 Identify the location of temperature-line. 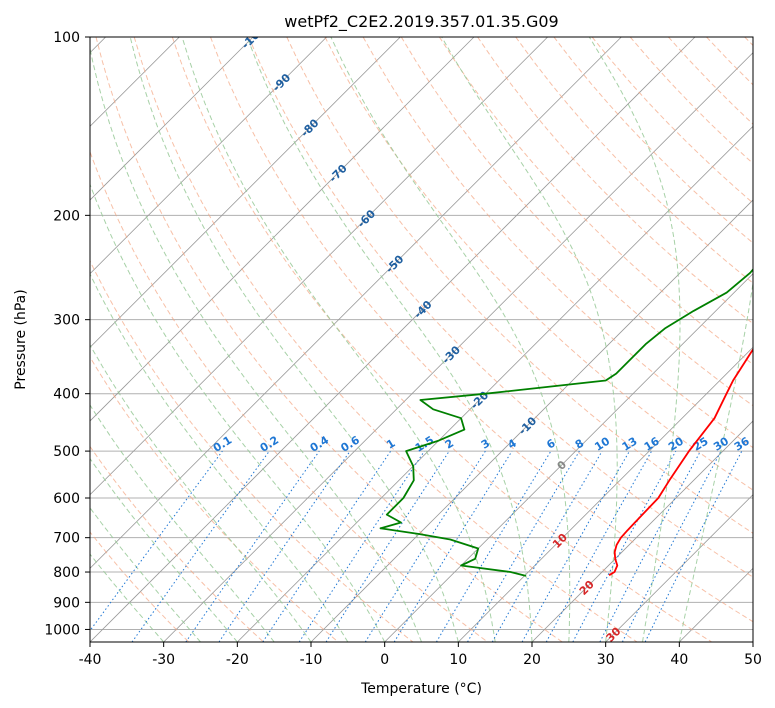
(680, 462).